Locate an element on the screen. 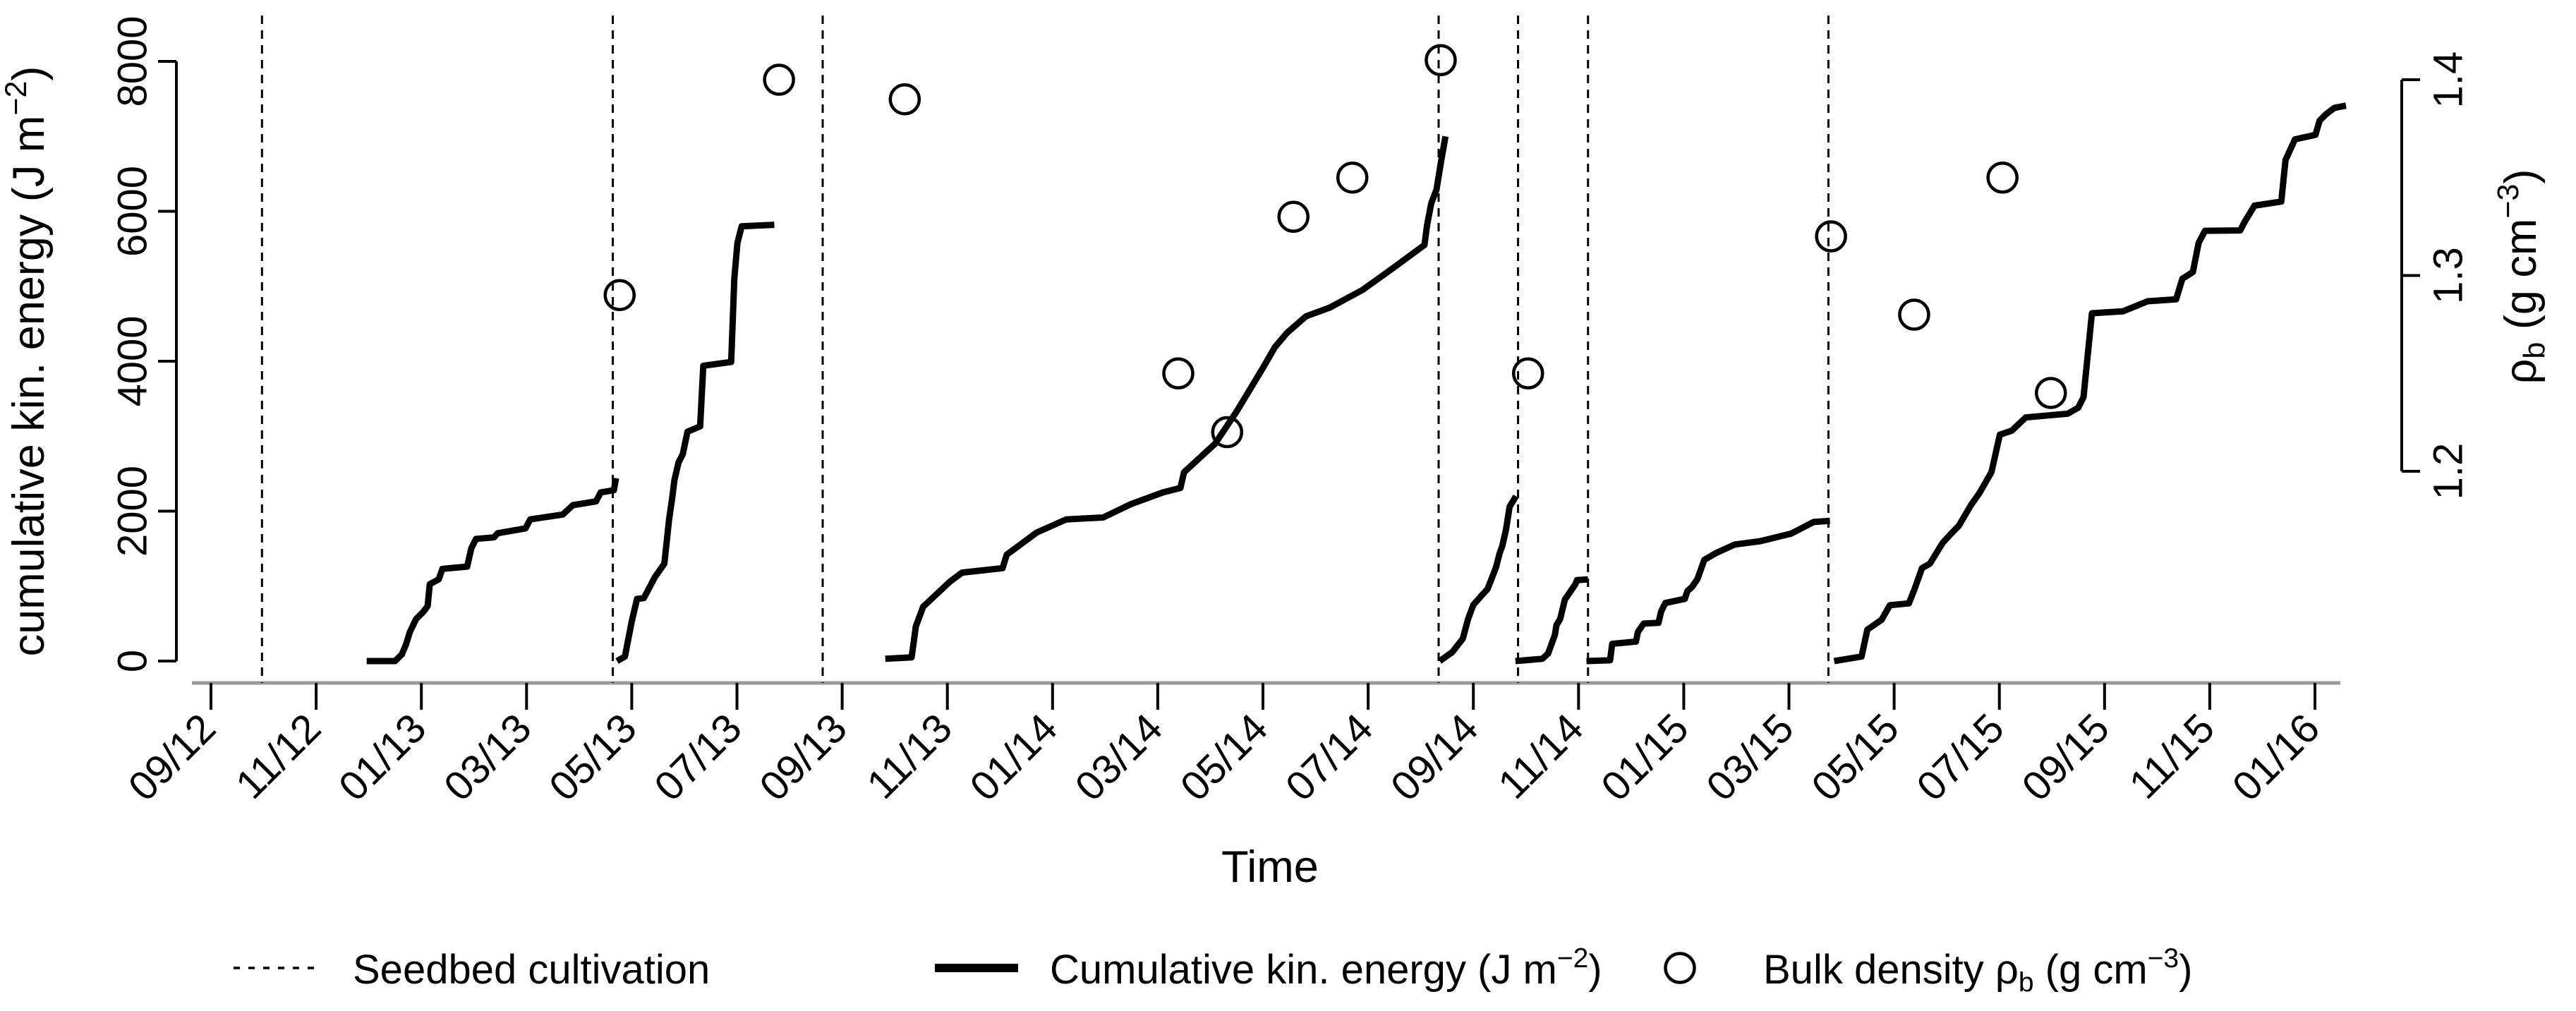 The image size is (2576, 1011). x-axis-title: Time is located at coordinates (1270, 867).